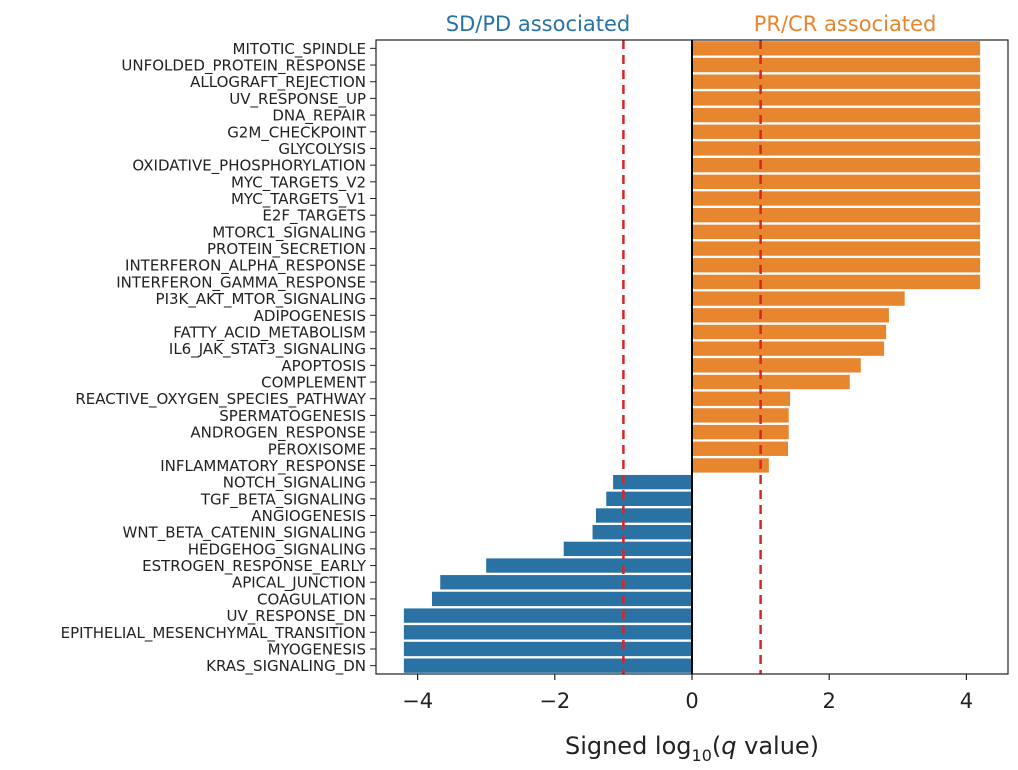 This screenshot has width=1018, height=770. Describe the element at coordinates (652, 482) in the screenshot. I see `bar-notch-signaling` at that location.